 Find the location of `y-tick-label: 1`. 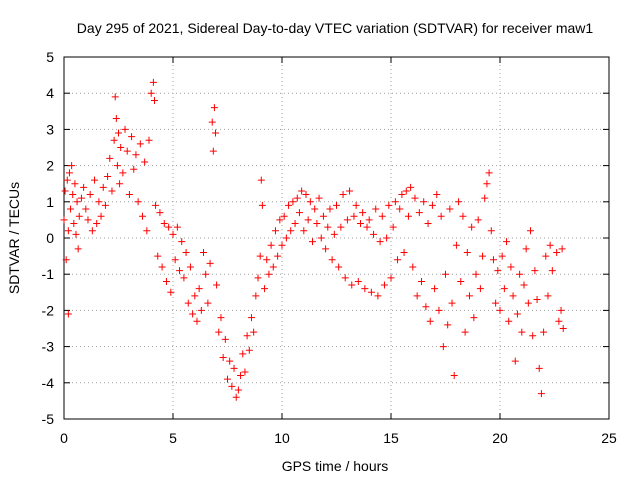

y-tick-label: 1 is located at coordinates (50, 202).